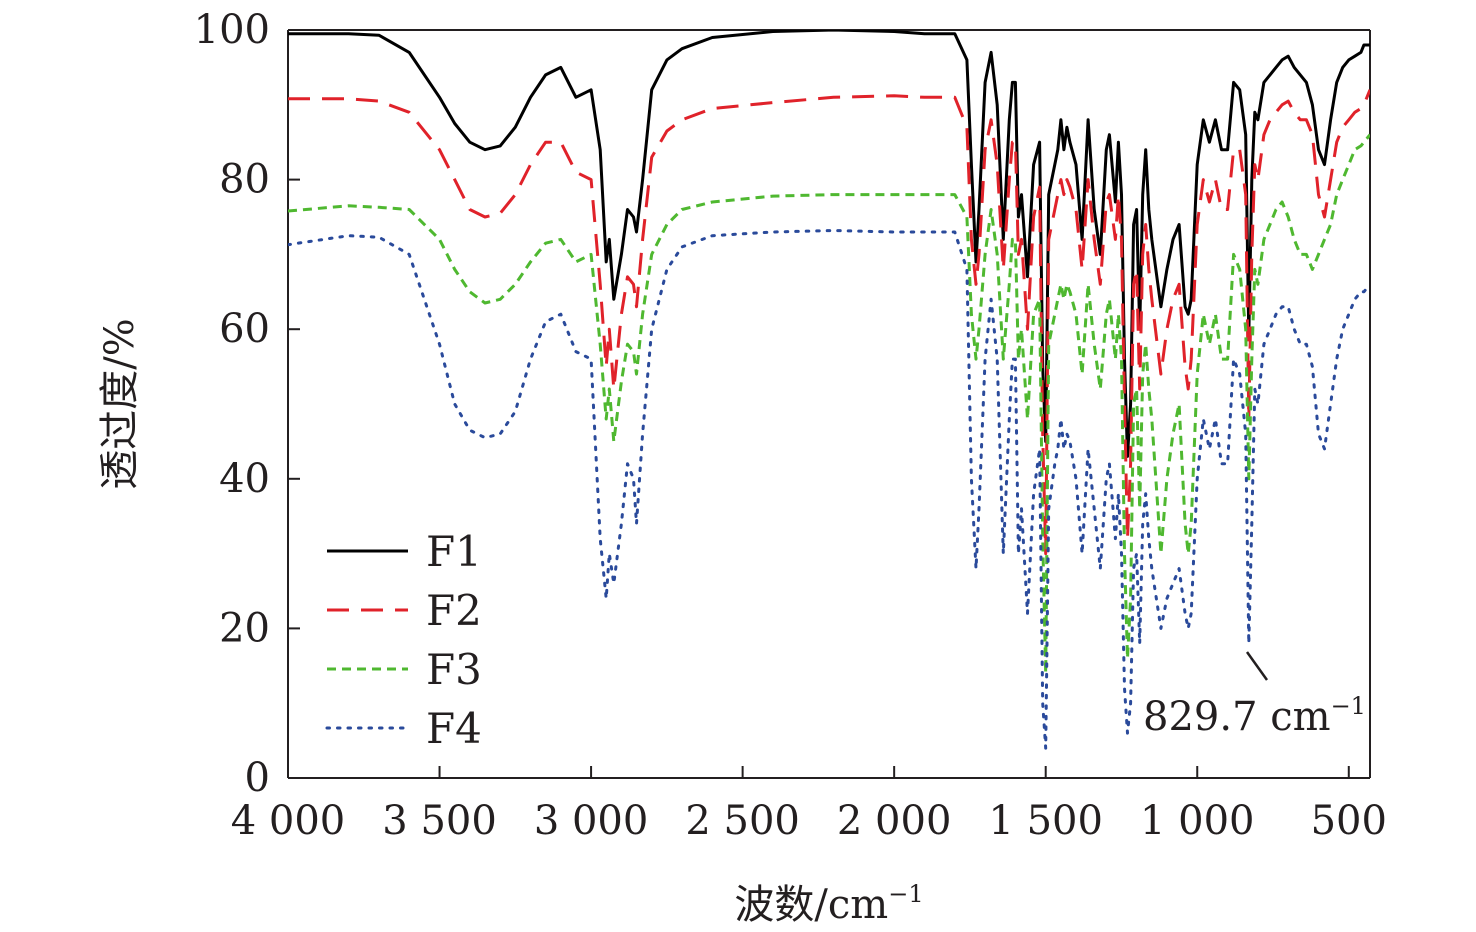  What do you see at coordinates (894, 821) in the screenshot?
I see `x-tick-label: 2 000` at bounding box center [894, 821].